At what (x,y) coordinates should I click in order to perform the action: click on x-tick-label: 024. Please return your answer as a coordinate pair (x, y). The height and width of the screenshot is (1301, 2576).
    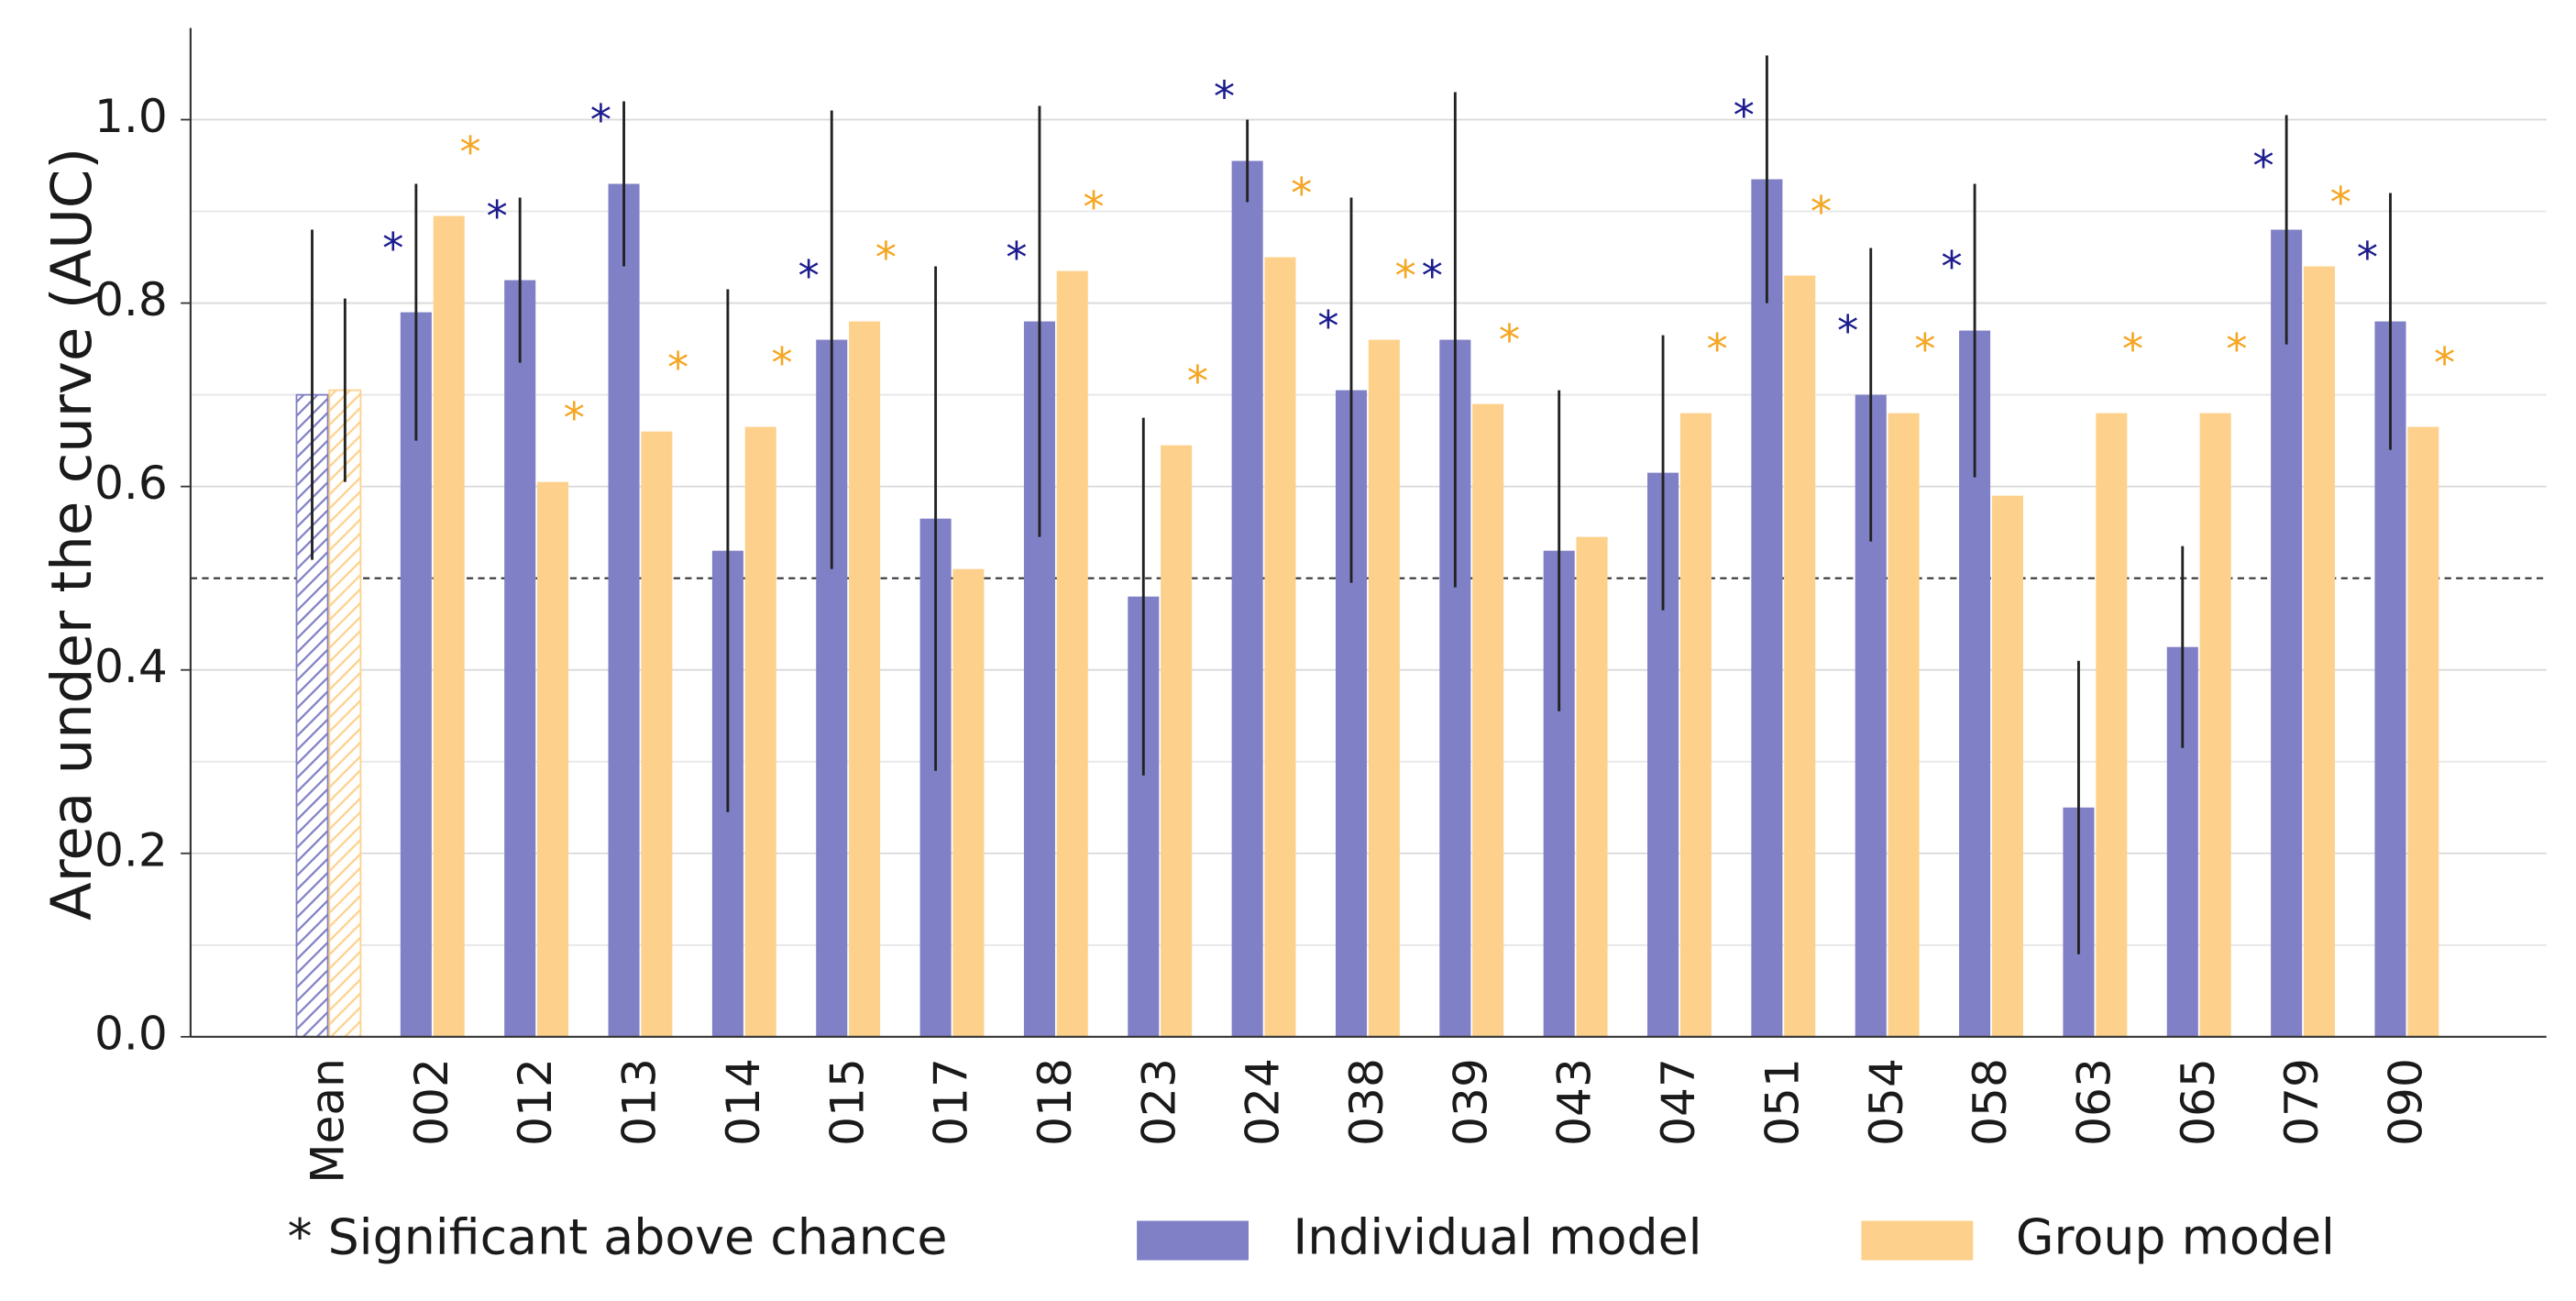
    Looking at the image, I should click on (1263, 1102).